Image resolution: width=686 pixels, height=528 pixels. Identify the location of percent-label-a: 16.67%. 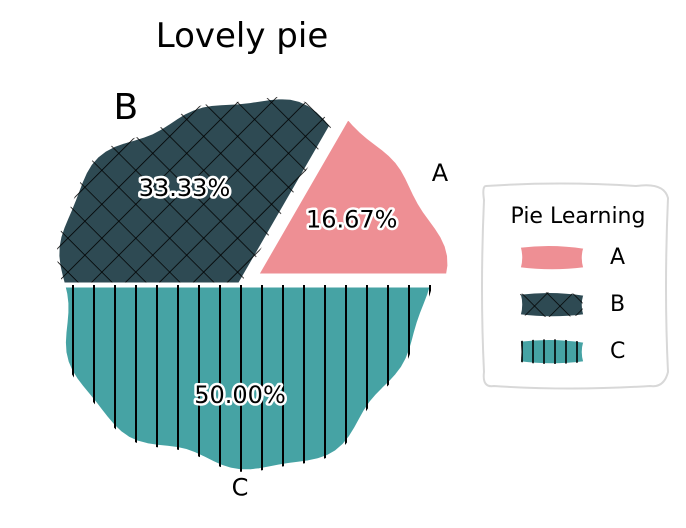
(352, 220).